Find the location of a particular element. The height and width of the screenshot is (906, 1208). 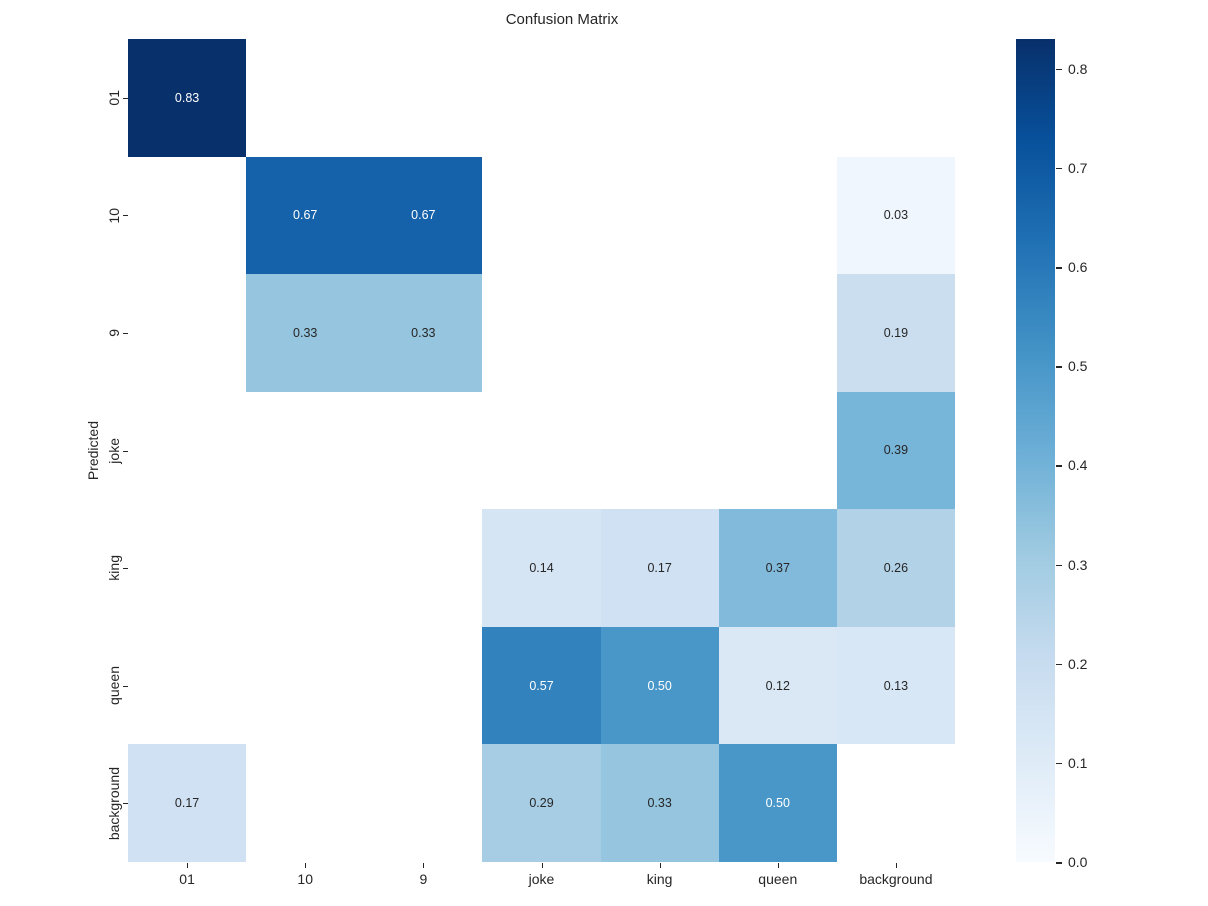

cell-value: 0.83 is located at coordinates (187, 97).